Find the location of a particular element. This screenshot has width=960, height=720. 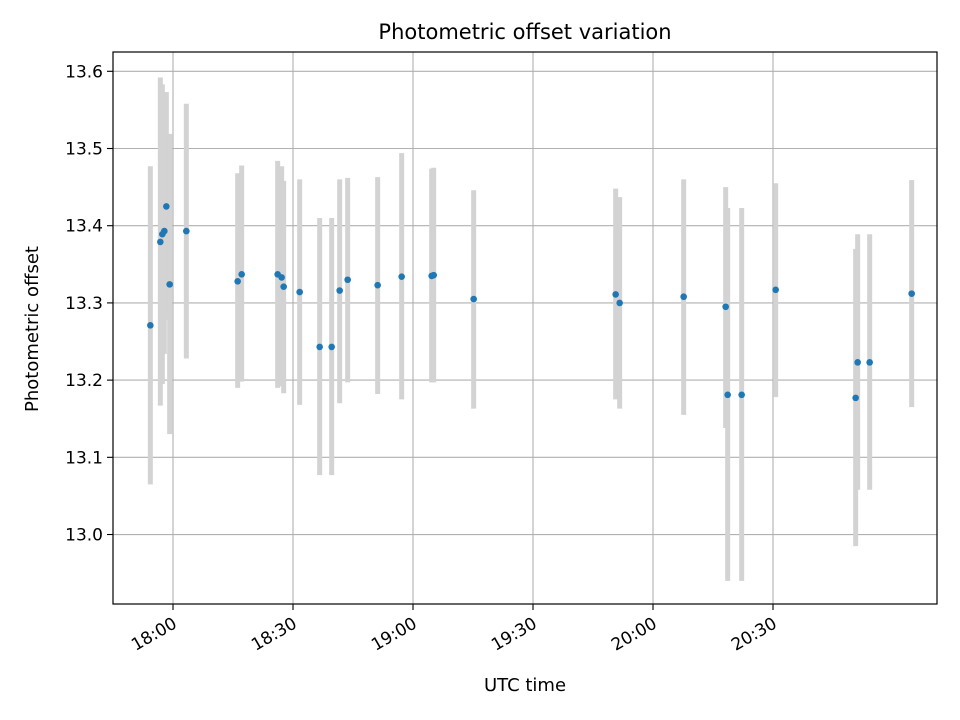

y-axis-label: Photometric offset is located at coordinates (32, 329).